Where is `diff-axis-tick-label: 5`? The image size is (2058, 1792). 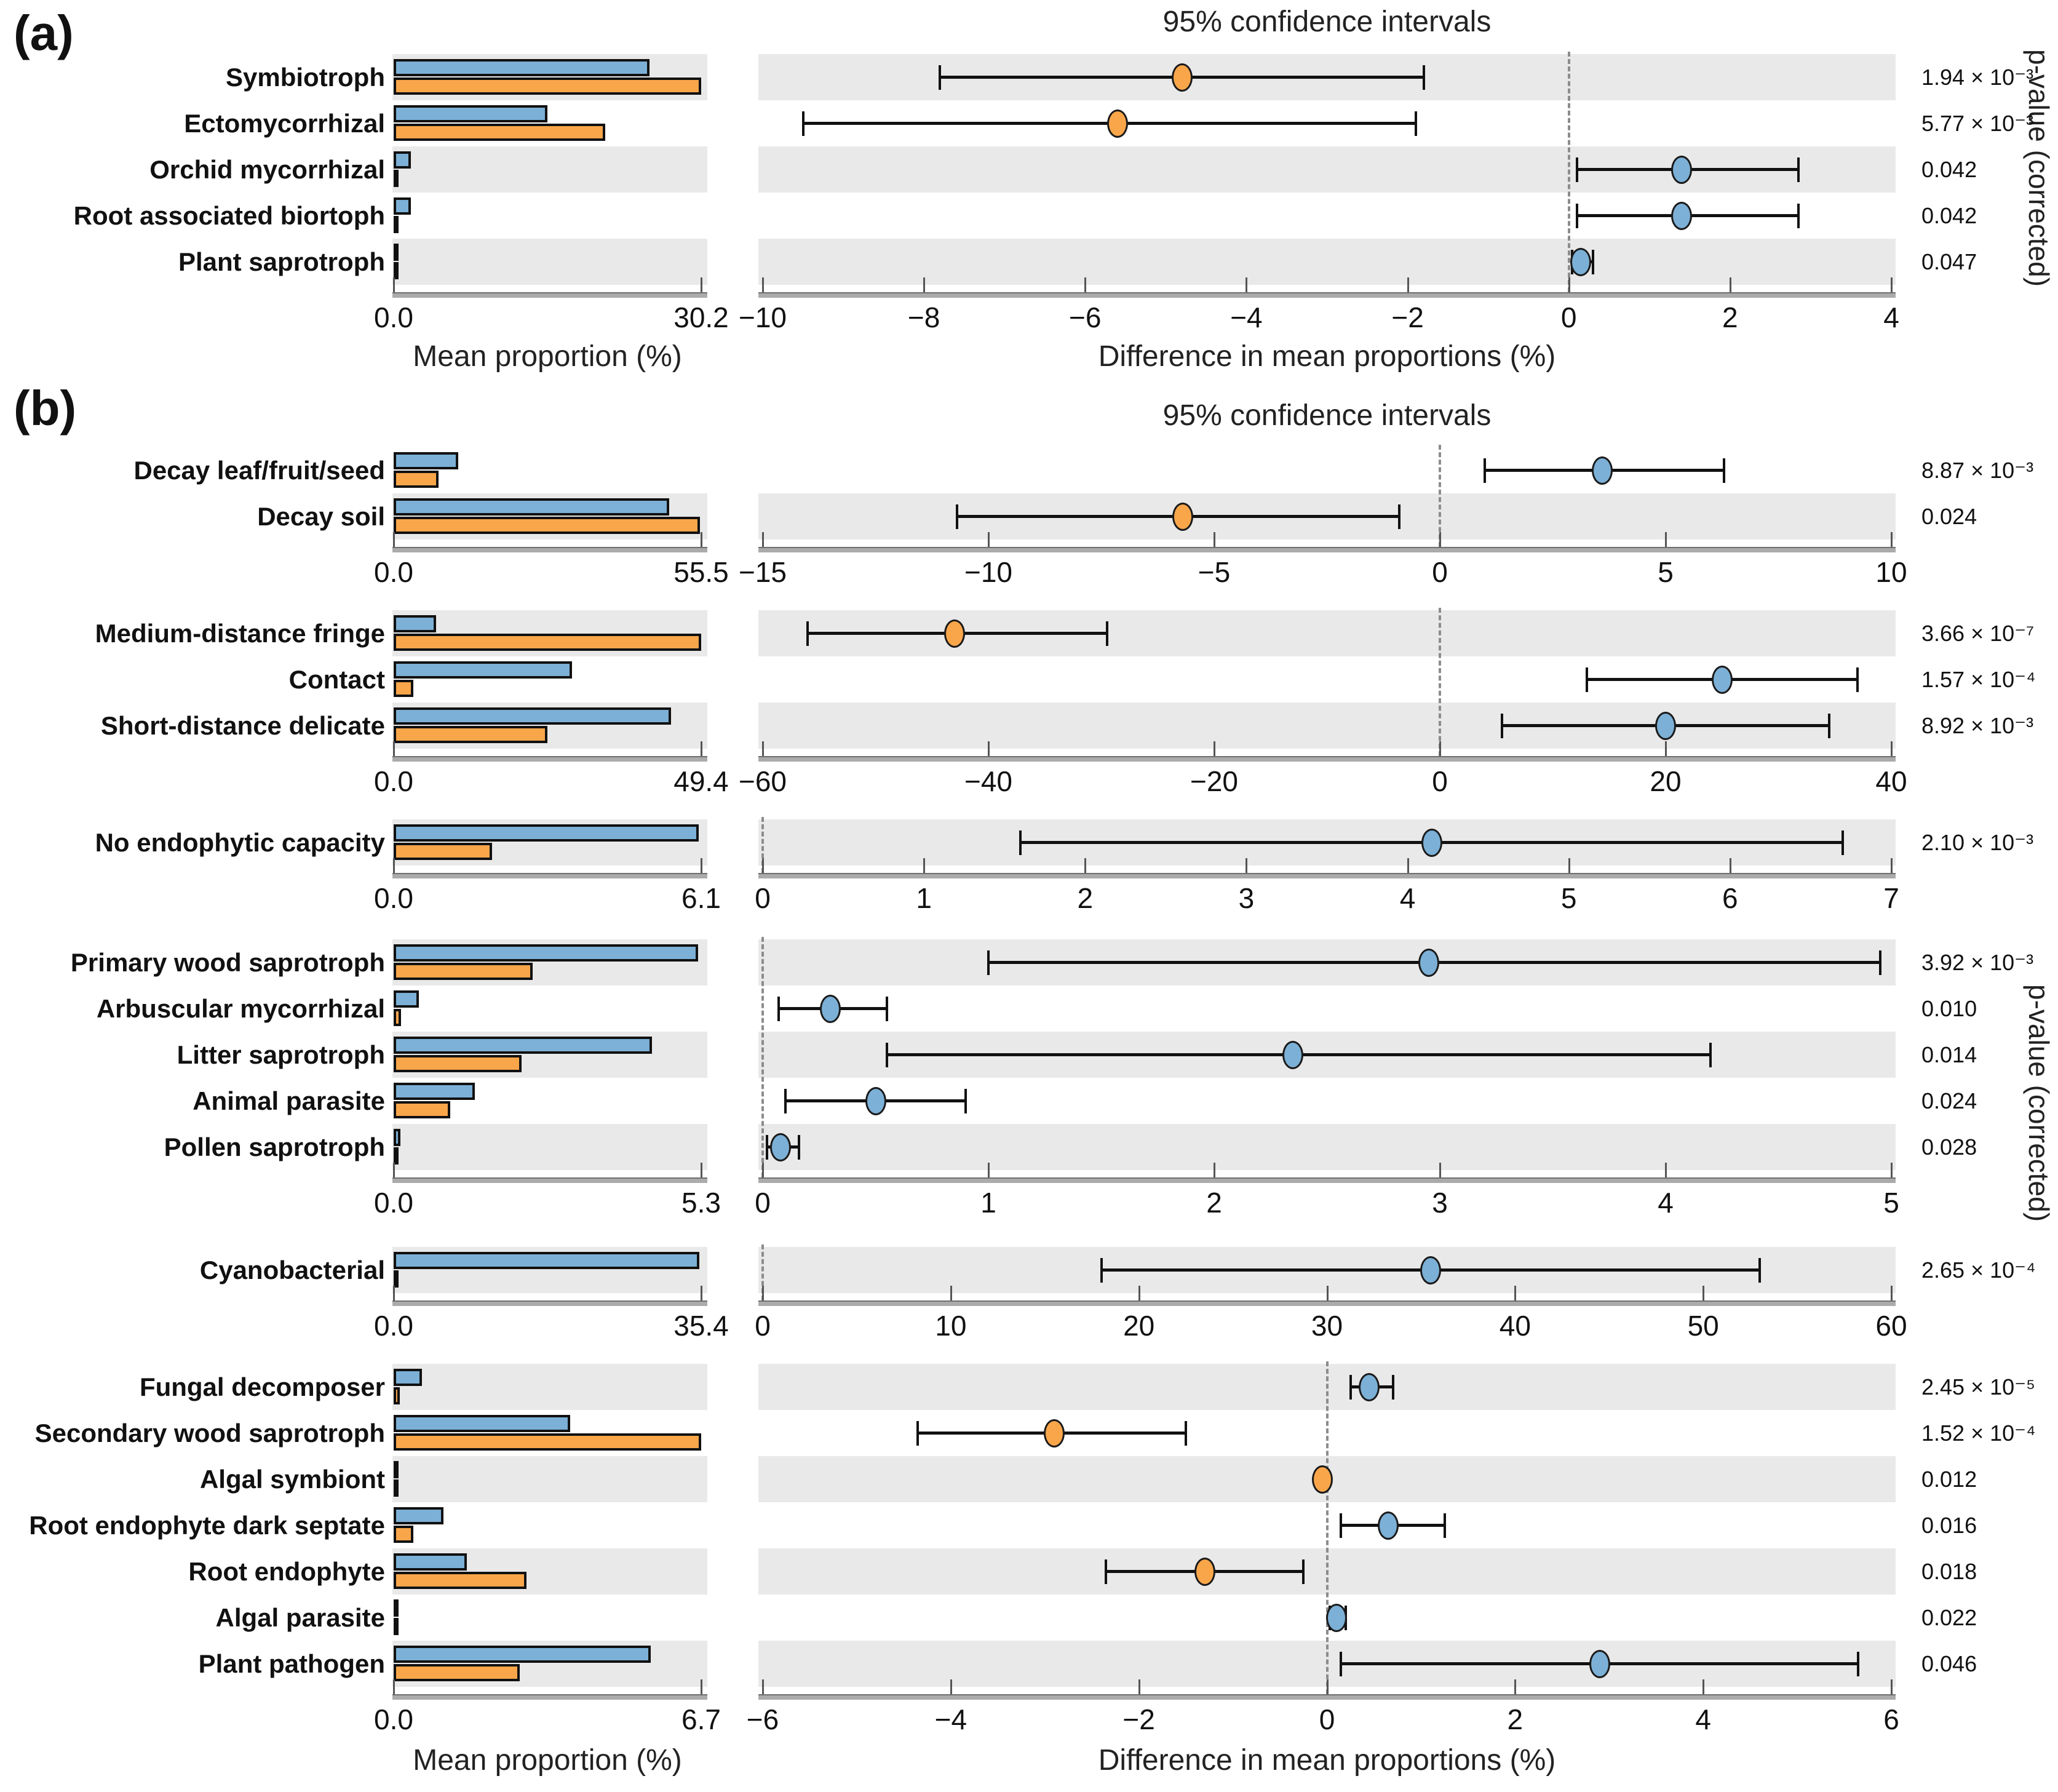 diff-axis-tick-label: 5 is located at coordinates (1568, 898).